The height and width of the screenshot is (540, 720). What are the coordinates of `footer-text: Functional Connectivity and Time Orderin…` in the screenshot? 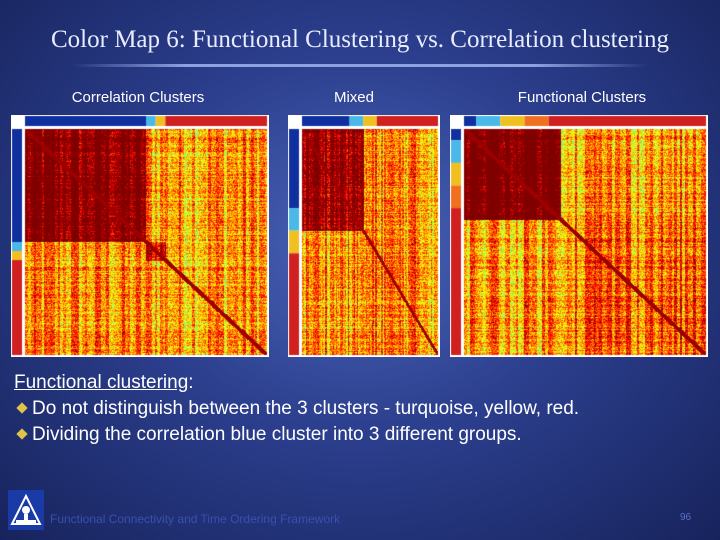 It's located at (195, 519).